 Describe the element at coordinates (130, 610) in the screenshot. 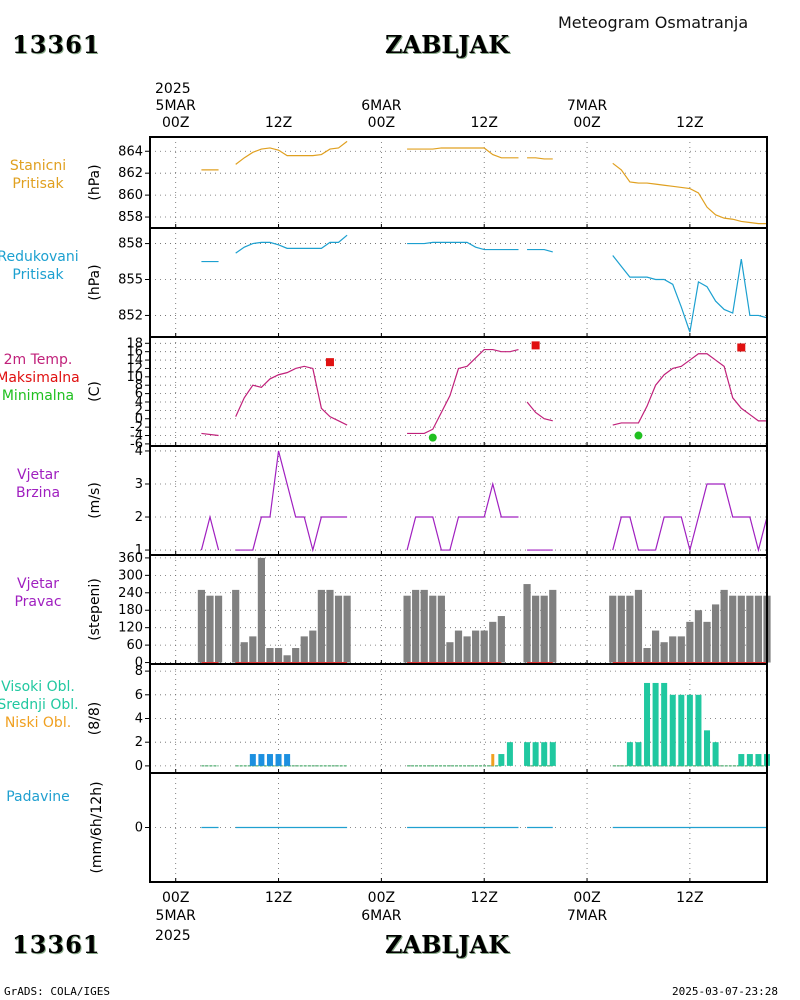

I see `y-tick-label: 180` at that location.